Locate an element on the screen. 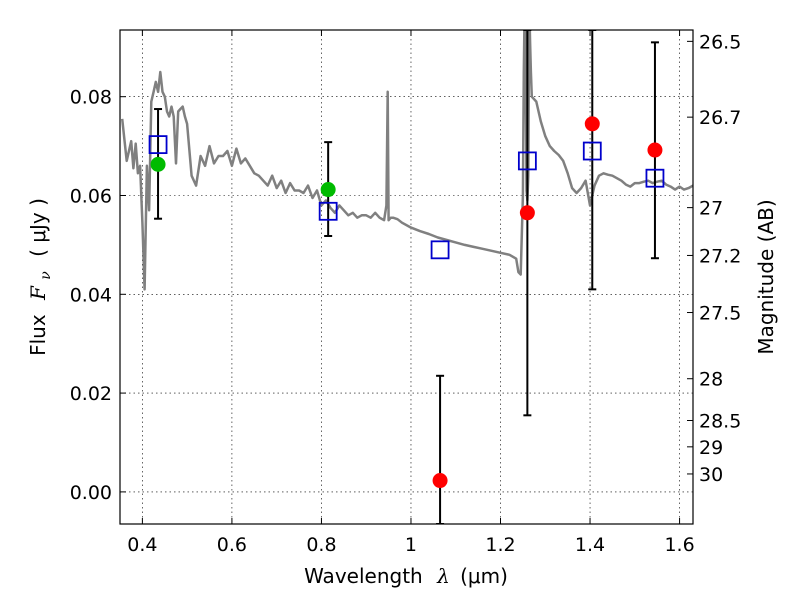  right-tick-label: 28 is located at coordinates (711, 380).